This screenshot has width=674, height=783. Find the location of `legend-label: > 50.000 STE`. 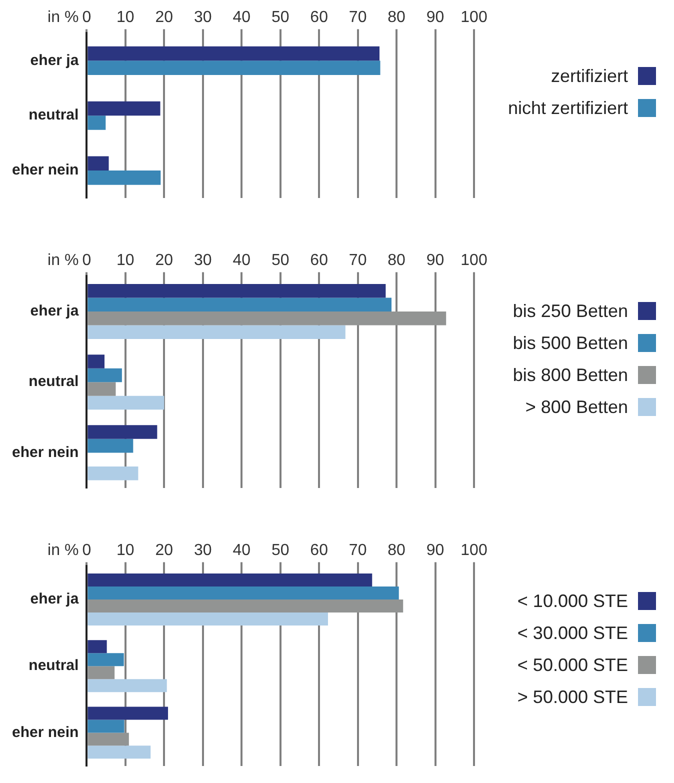

legend-label: > 50.000 STE is located at coordinates (572, 697).